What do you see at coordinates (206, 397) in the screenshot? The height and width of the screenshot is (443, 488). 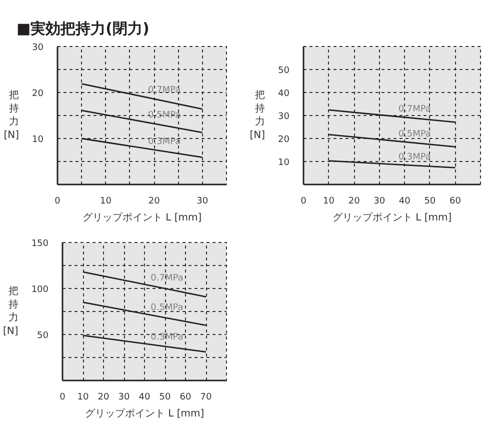 I see `x-tick-label: 70` at bounding box center [206, 397].